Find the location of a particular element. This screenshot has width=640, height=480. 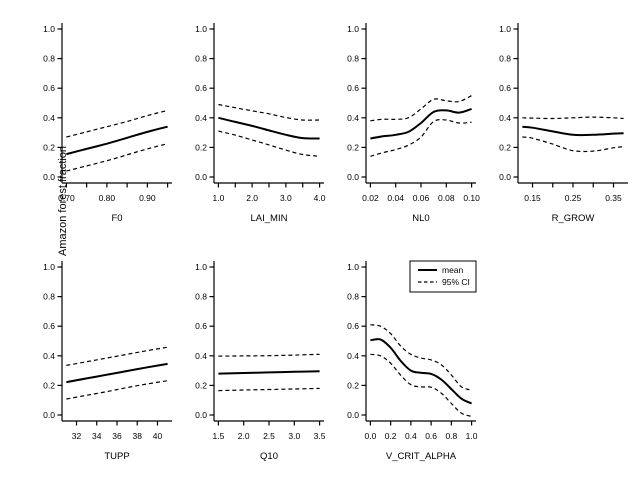

x-axis-title: V_CRIT_ALPHA is located at coordinates (421, 456).